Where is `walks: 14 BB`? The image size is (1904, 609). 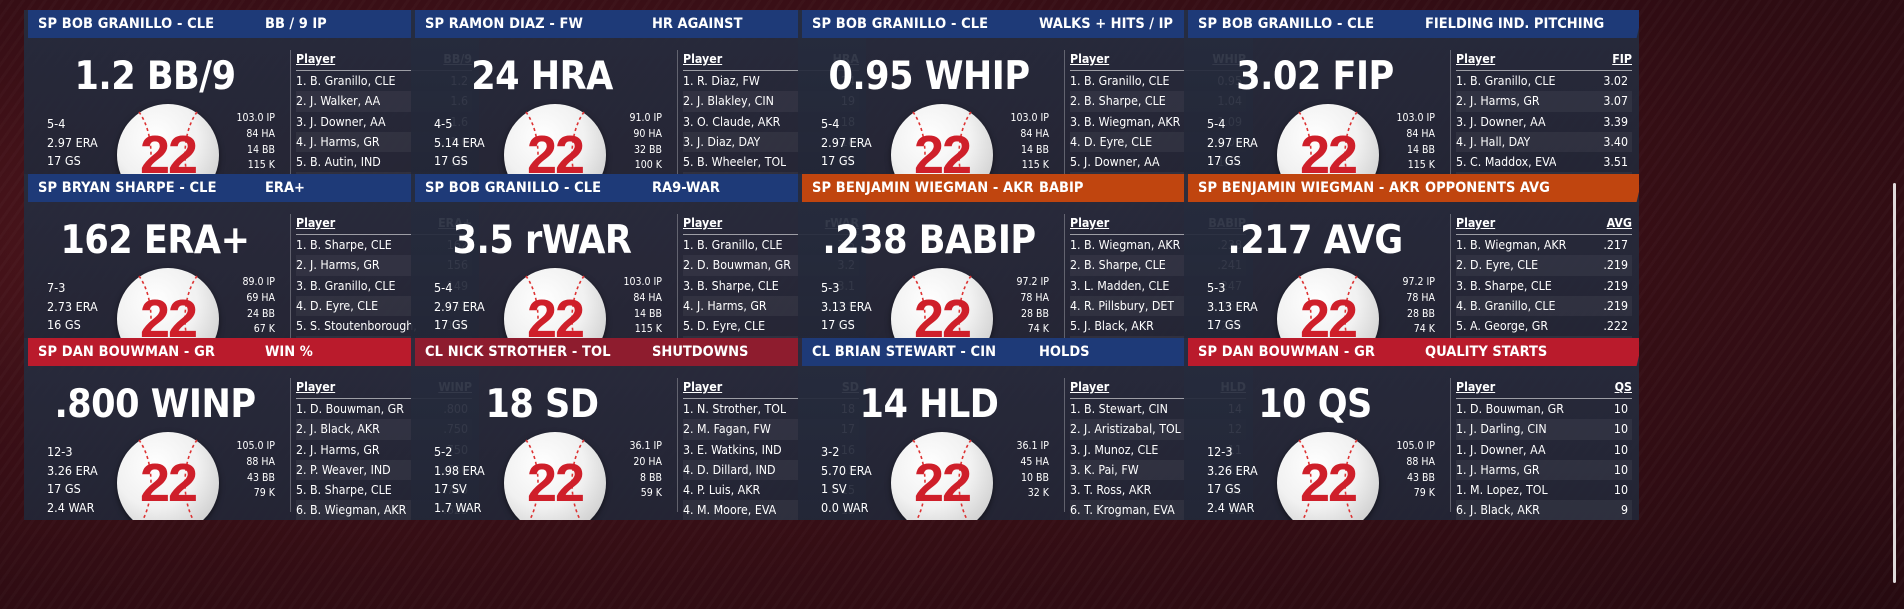 walks: 14 BB is located at coordinates (261, 149).